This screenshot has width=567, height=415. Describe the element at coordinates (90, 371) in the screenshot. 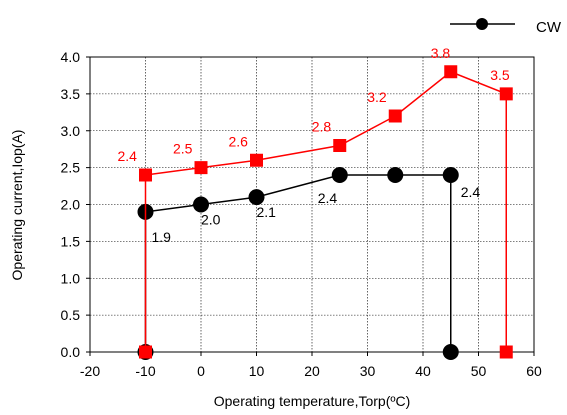

I see `x-tick-label: -20` at that location.